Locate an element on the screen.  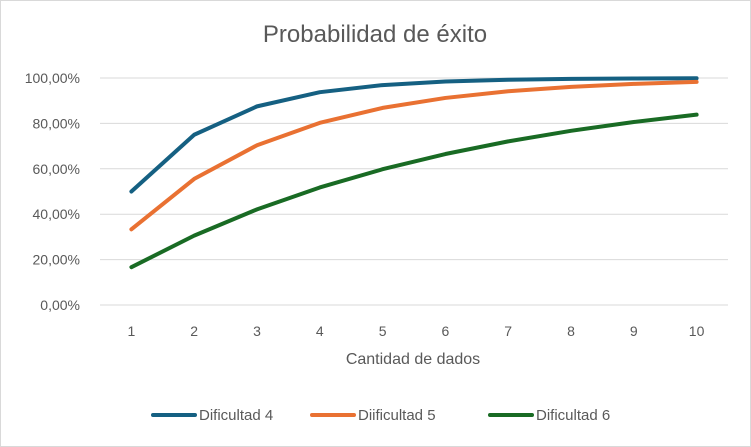
legend-label: Dificultad 4 is located at coordinates (236, 415).